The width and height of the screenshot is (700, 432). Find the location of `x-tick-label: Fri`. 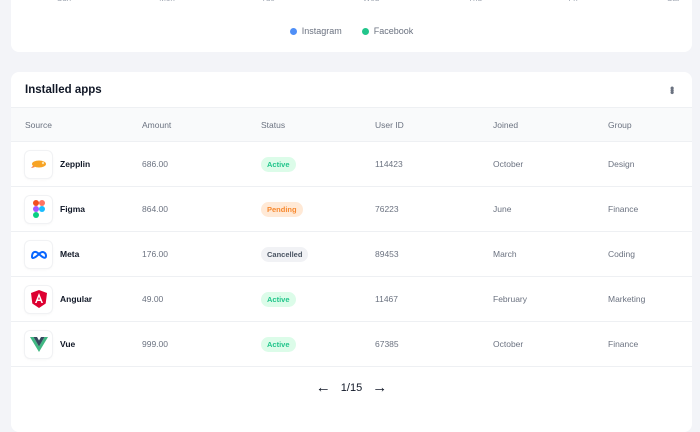

x-tick-label: Fri is located at coordinates (572, 1).